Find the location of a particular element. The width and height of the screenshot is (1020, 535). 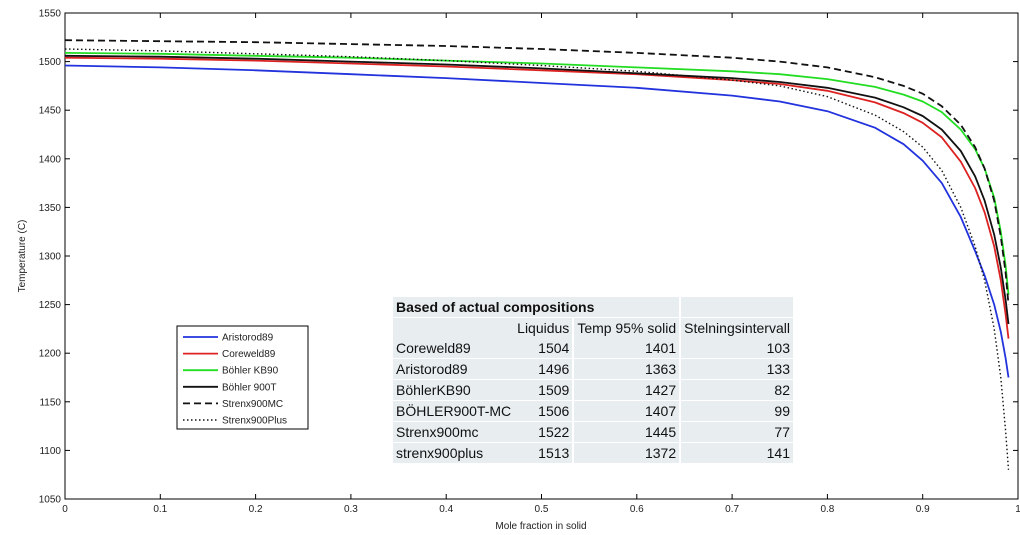

y-tick-label: 1050 is located at coordinates (50, 500).